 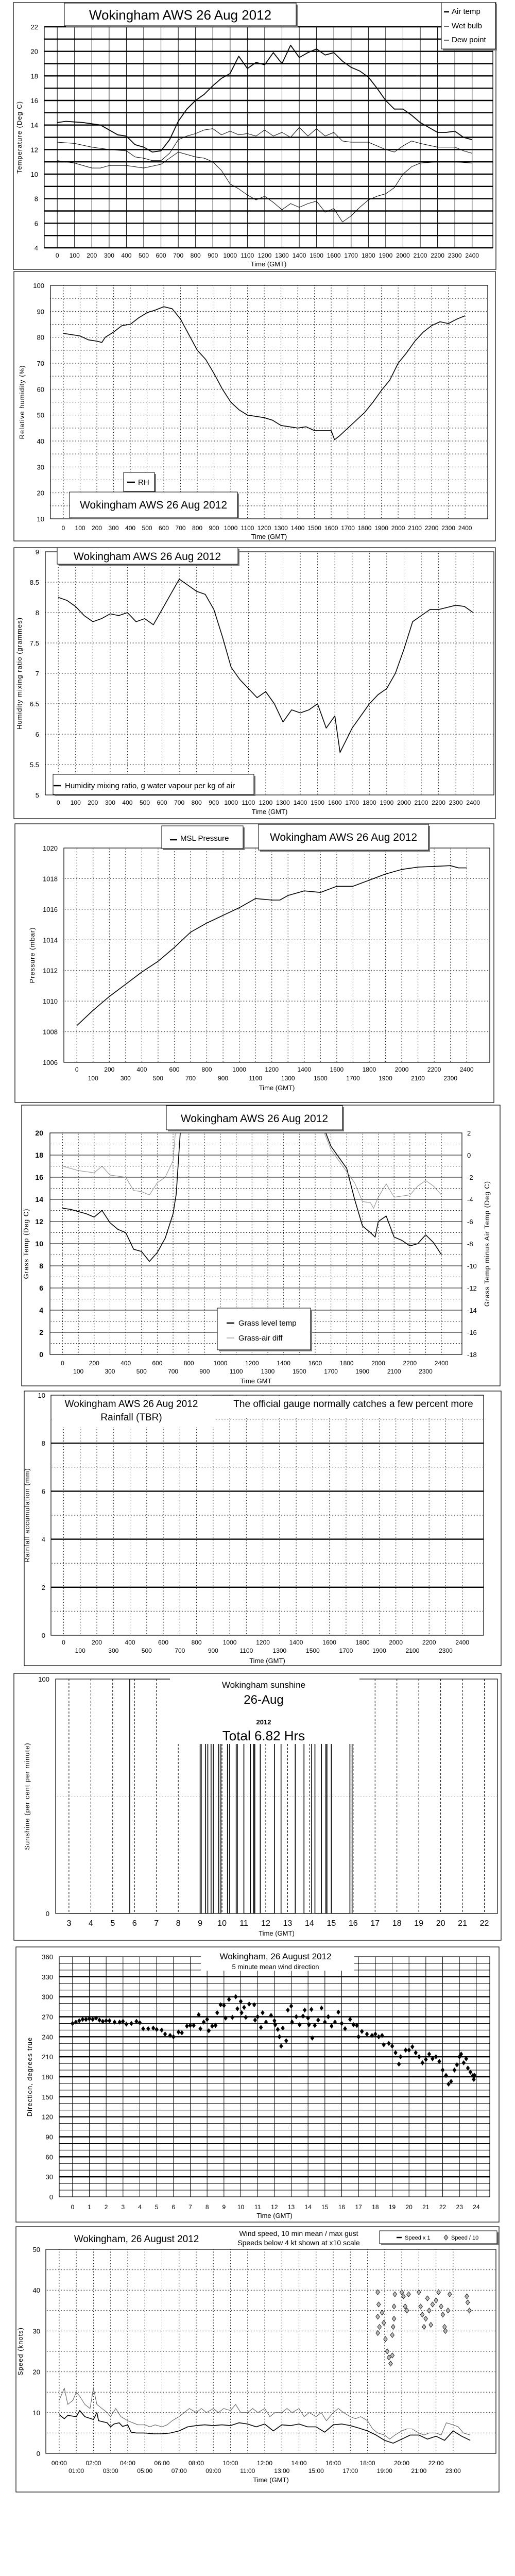 What do you see at coordinates (110, 802) in the screenshot?
I see `x-tick-label: 300` at bounding box center [110, 802].